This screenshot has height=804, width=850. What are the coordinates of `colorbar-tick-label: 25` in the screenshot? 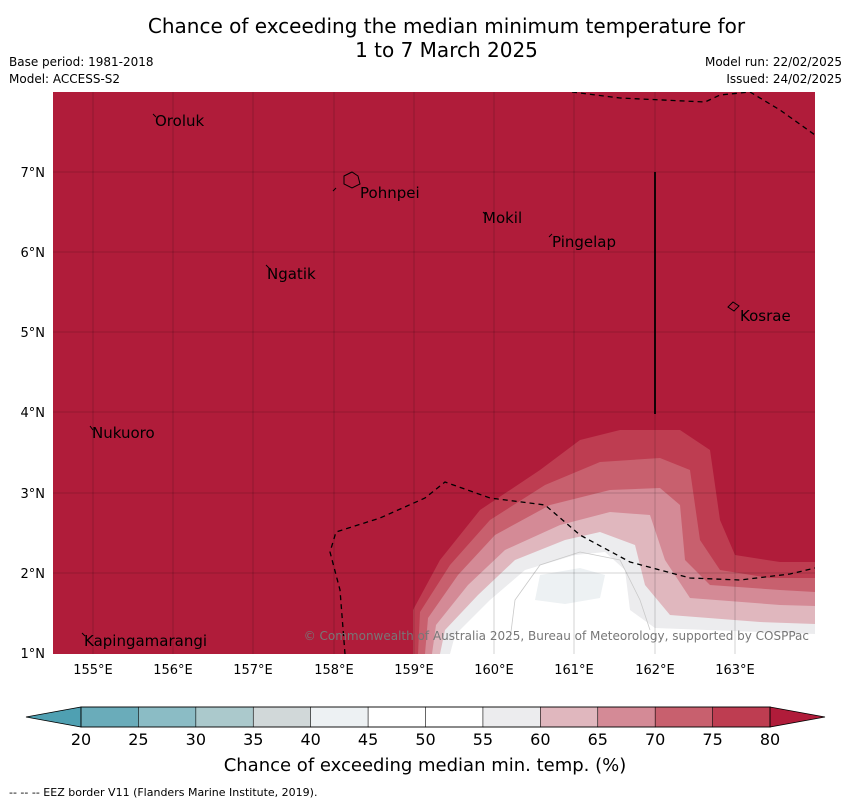 It's located at (138, 739).